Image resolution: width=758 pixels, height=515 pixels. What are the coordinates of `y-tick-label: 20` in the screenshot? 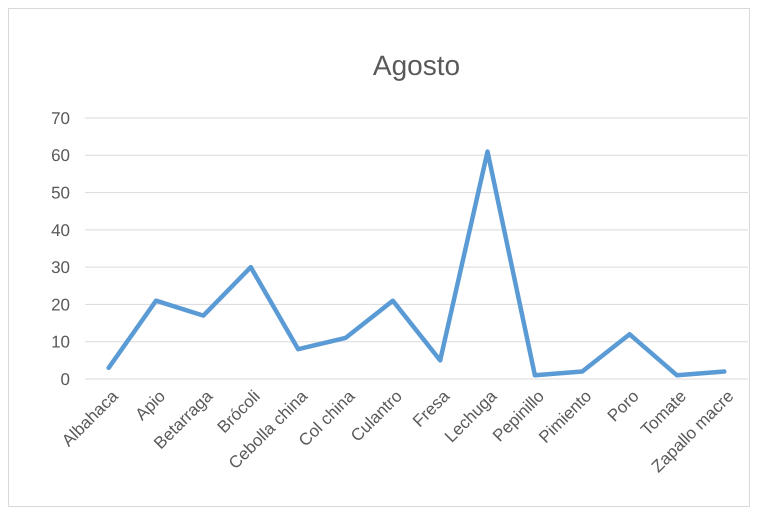 It's located at (60, 304).